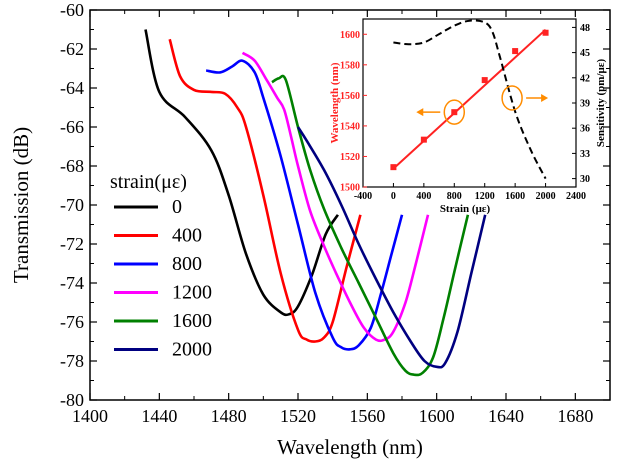 The image size is (638, 468). Describe the element at coordinates (437, 416) in the screenshot. I see `x-tick-label: 1600` at that location.